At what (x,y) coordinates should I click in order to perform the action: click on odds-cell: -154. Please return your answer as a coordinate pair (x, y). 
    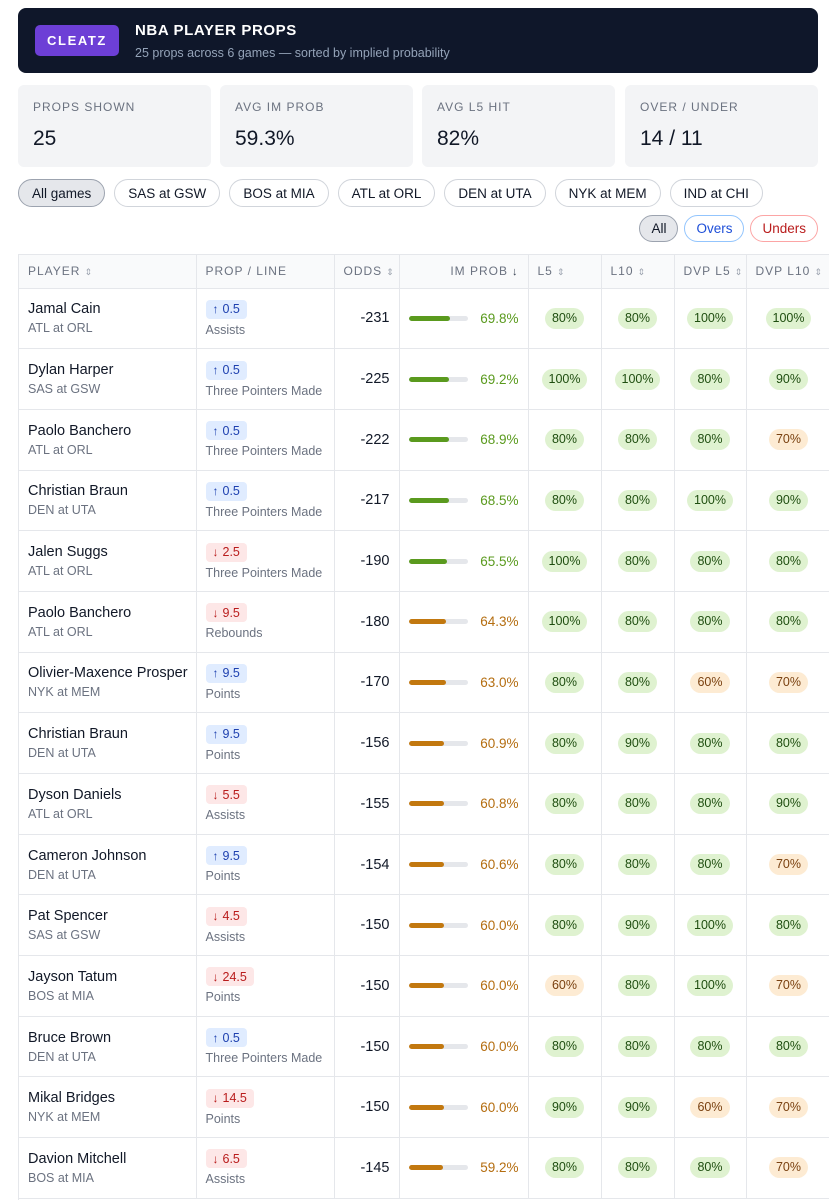
    Looking at the image, I should click on (367, 865).